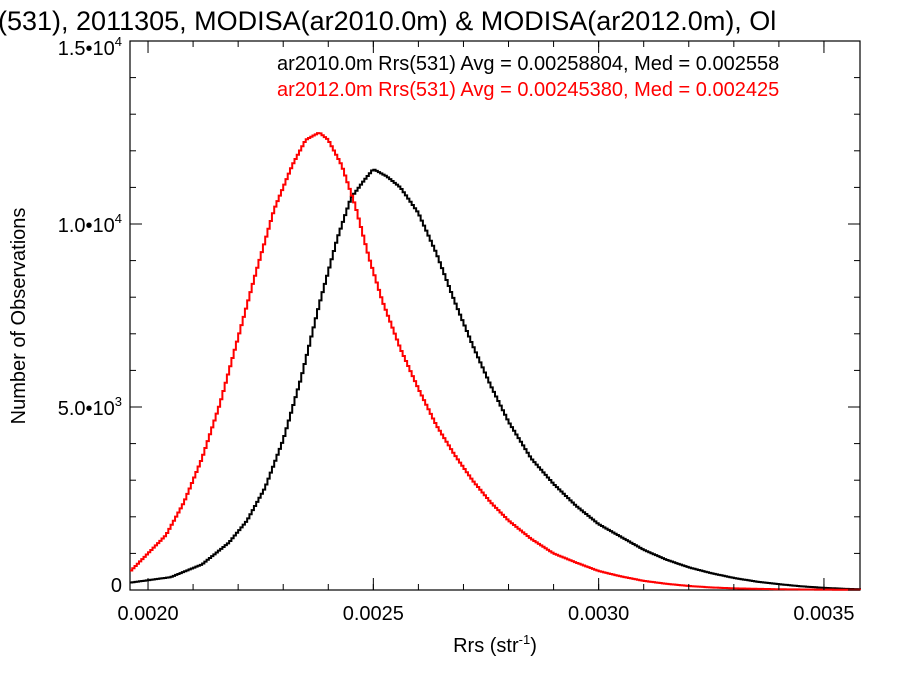  Describe the element at coordinates (486, 646) in the screenshot. I see `x-axis-label-text: Rrs (str` at that location.